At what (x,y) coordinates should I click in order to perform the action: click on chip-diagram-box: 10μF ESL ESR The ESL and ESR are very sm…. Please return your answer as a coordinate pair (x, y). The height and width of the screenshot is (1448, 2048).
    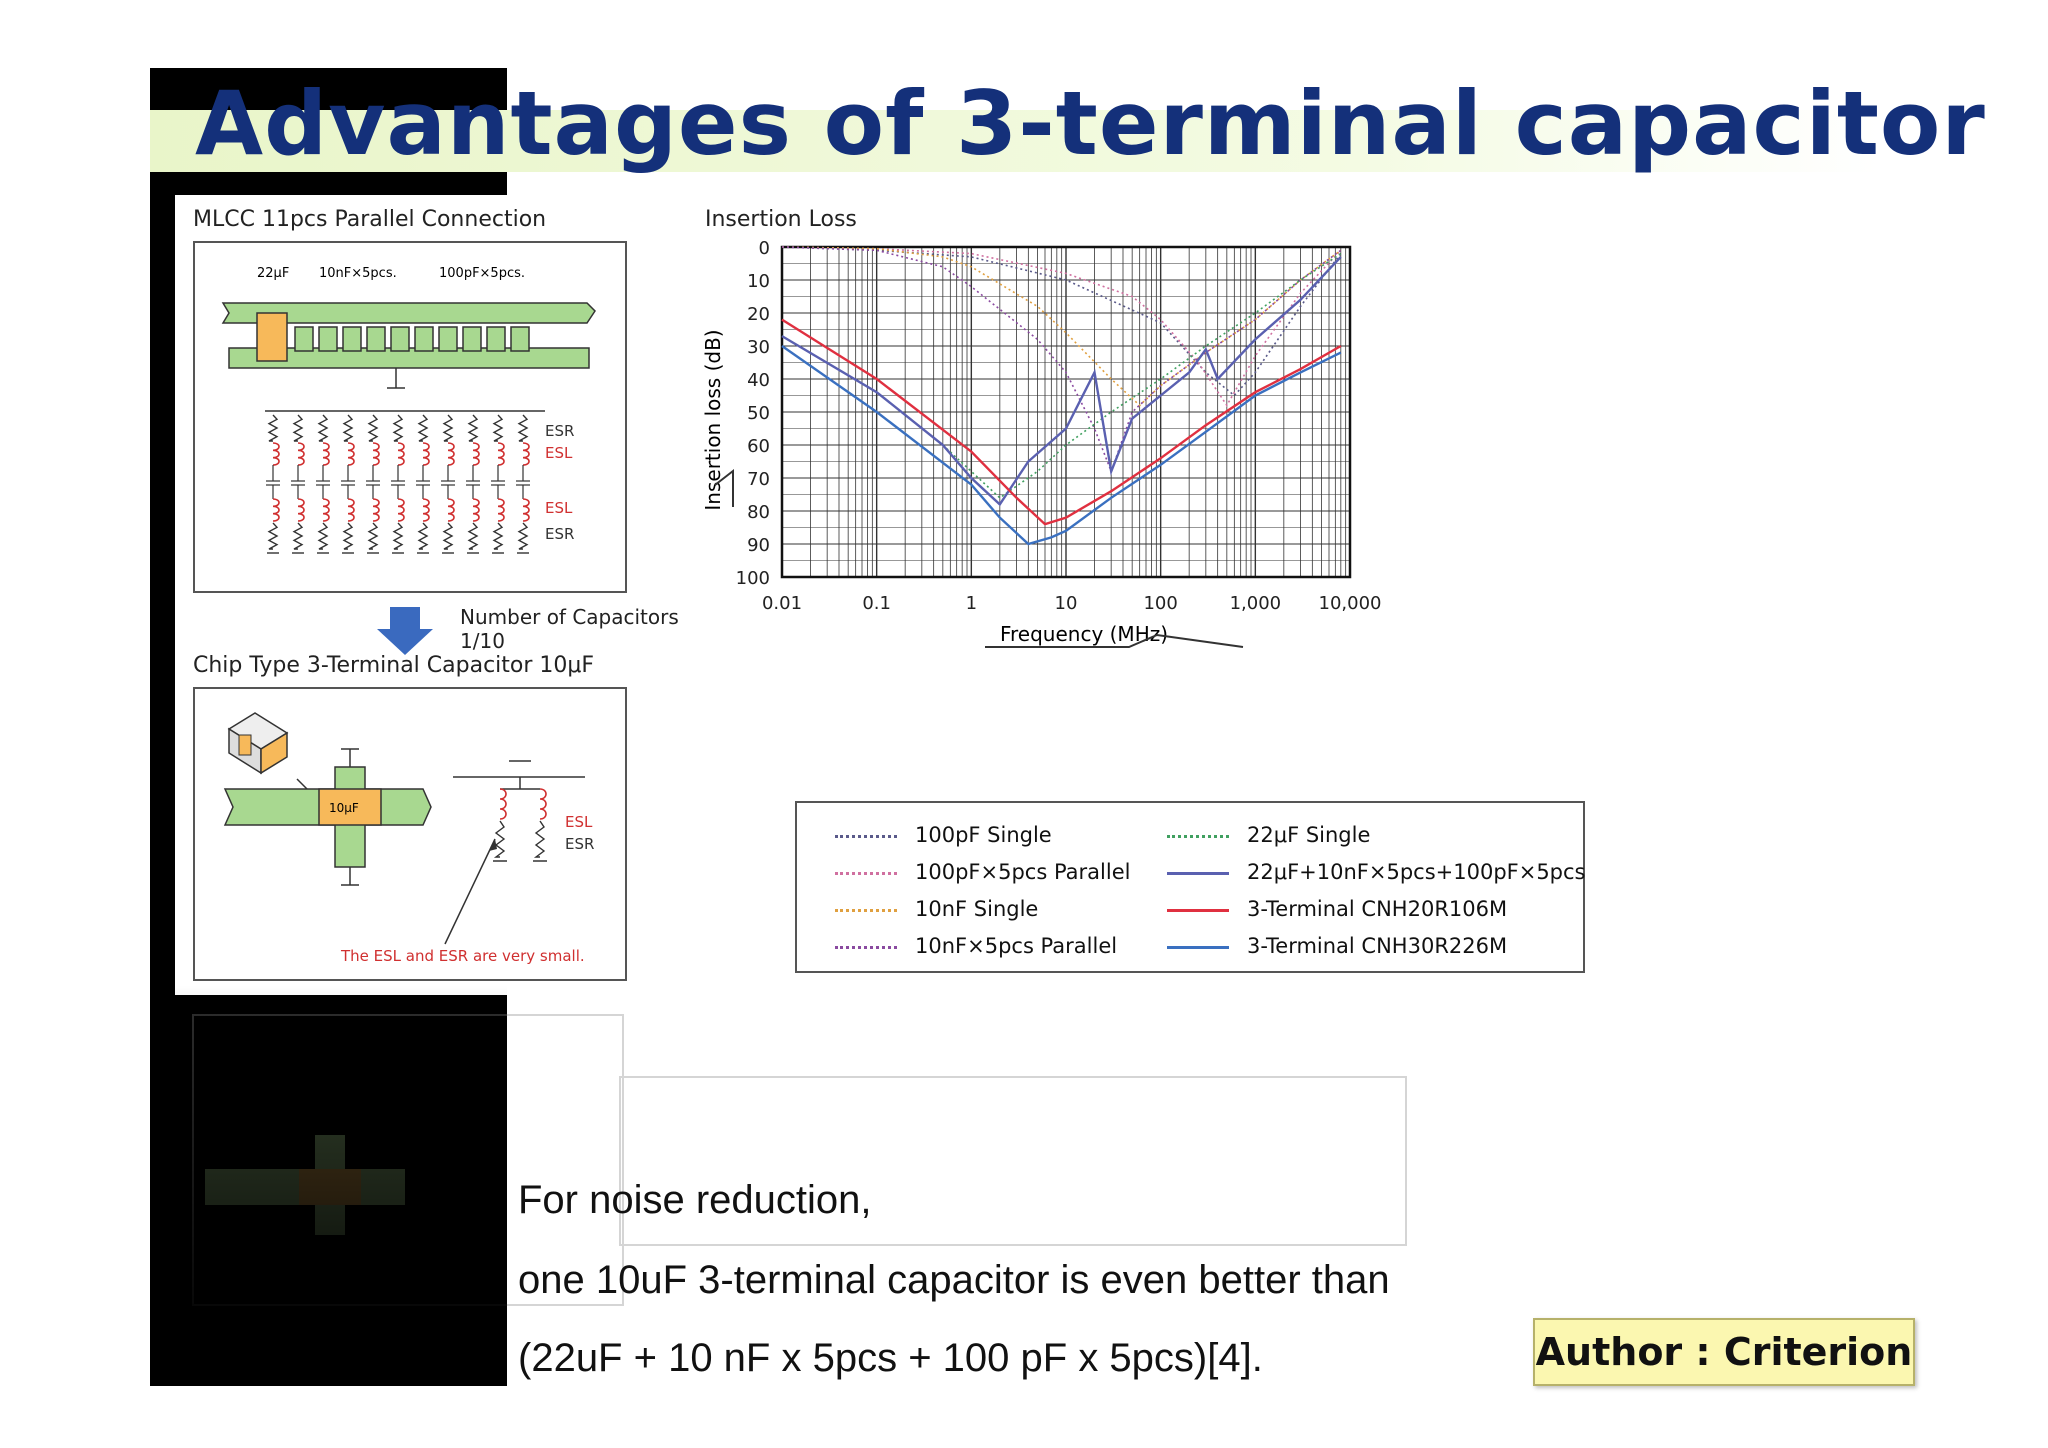
    Looking at the image, I should click on (410, 834).